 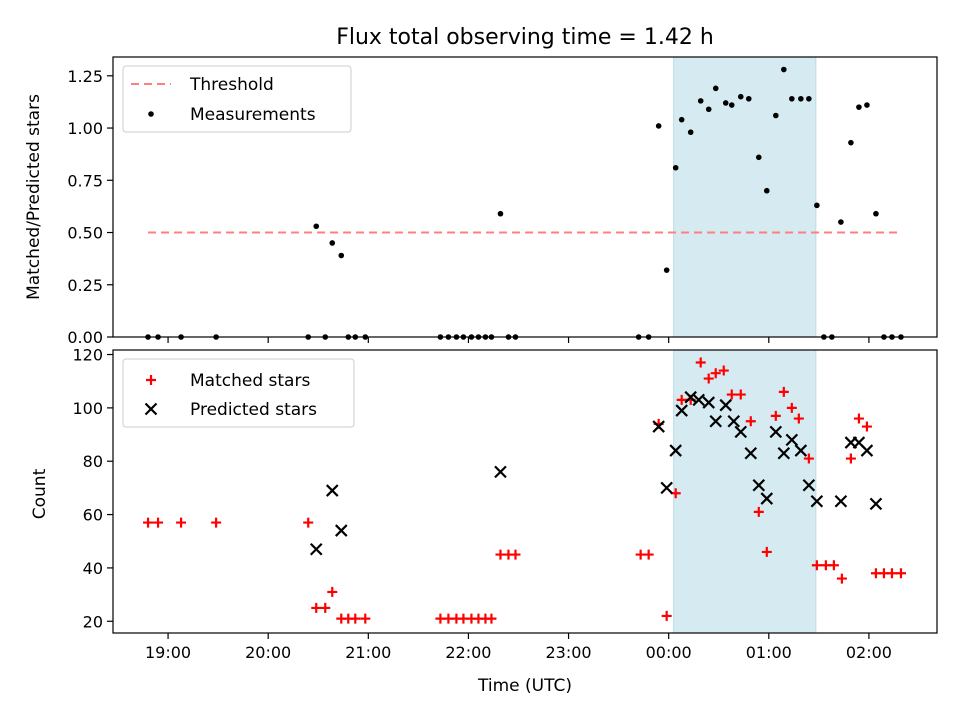 I want to click on top-y-axis-label: Matched/Predicted stars, so click(x=34, y=197).